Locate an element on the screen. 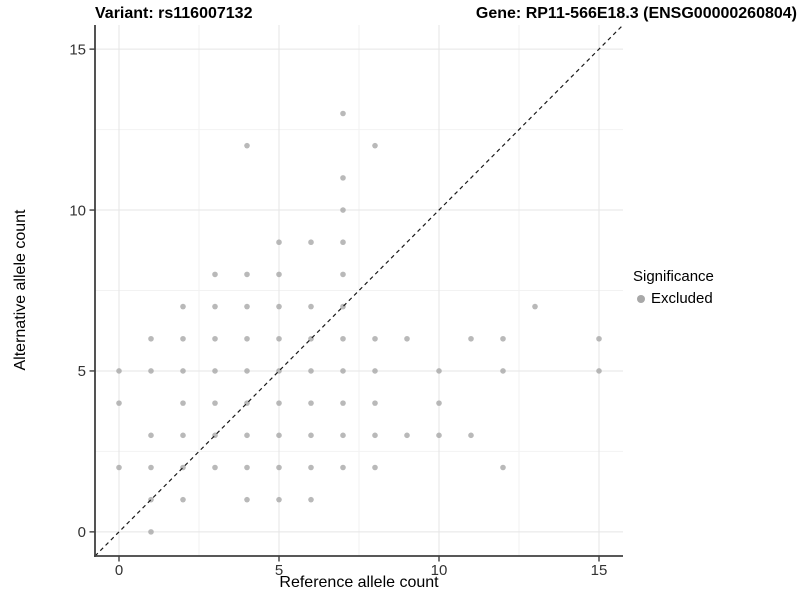 This screenshot has height=600, width=800. legend-item-excluded: Excluded is located at coordinates (673, 299).